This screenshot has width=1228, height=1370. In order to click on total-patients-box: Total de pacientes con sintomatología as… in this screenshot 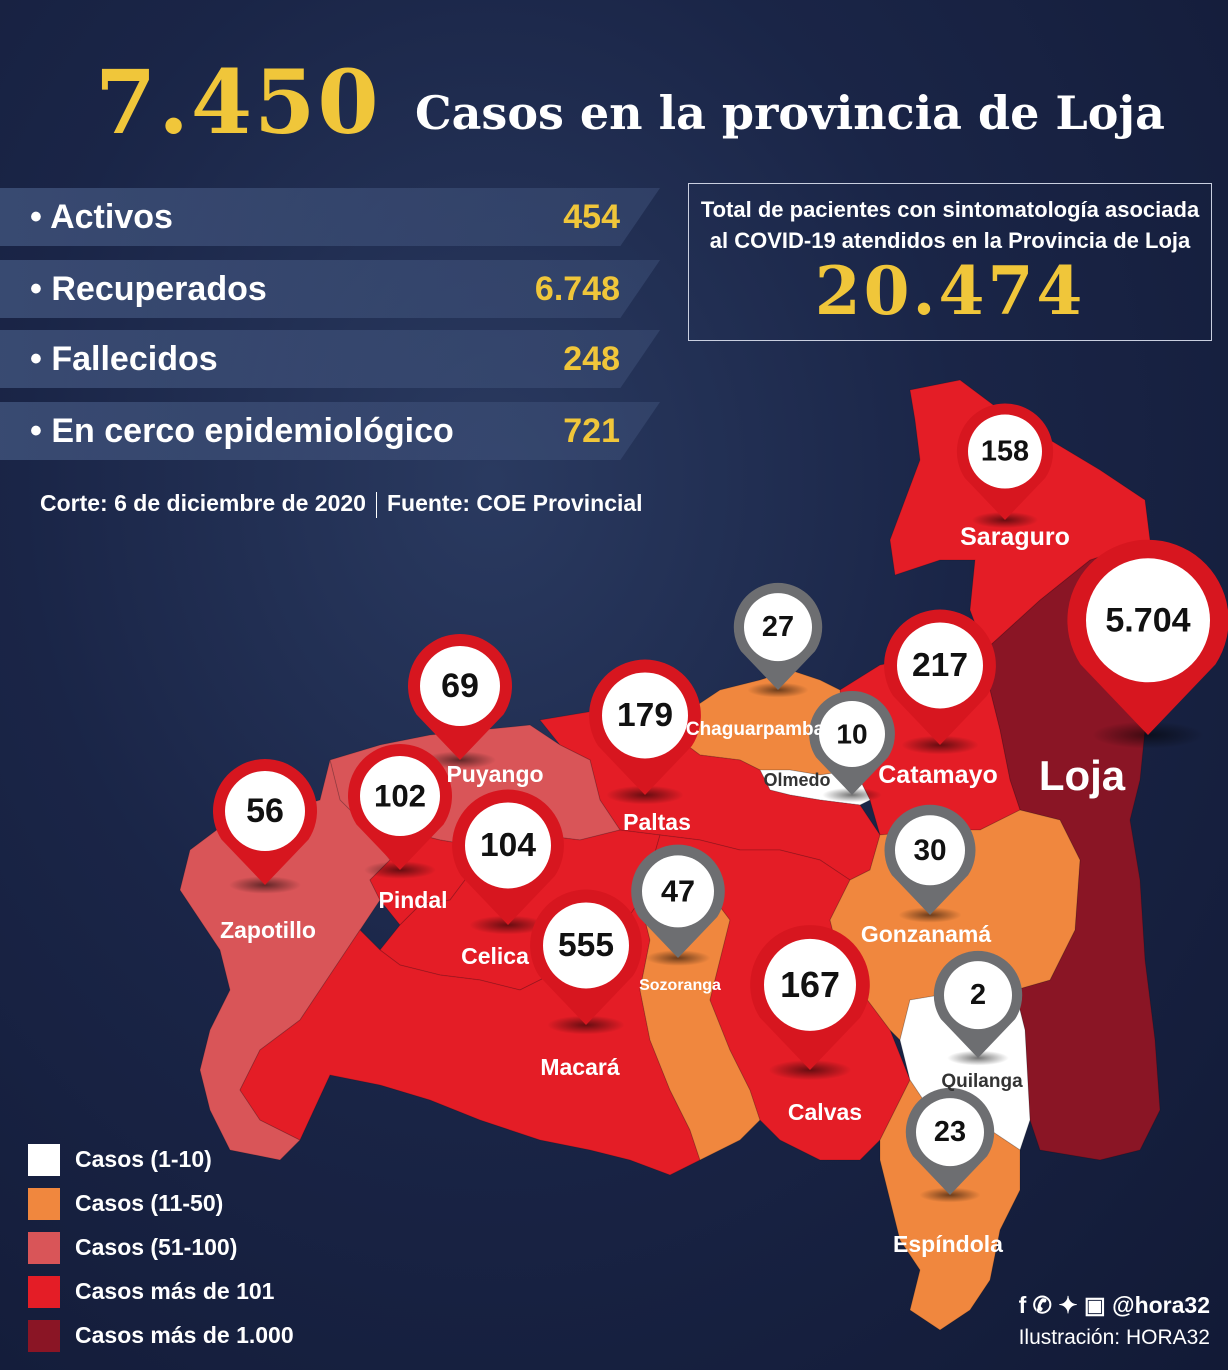, I will do `click(950, 262)`.